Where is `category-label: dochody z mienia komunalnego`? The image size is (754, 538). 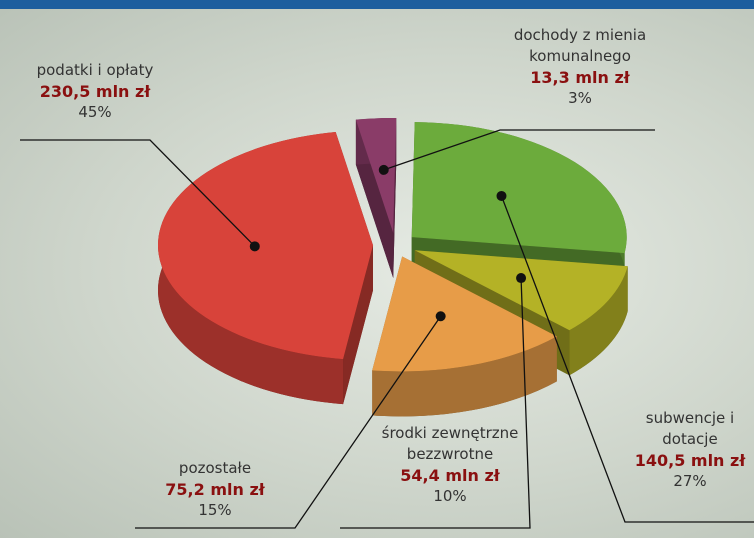 category-label: dochody z mienia komunalnego is located at coordinates (580, 45).